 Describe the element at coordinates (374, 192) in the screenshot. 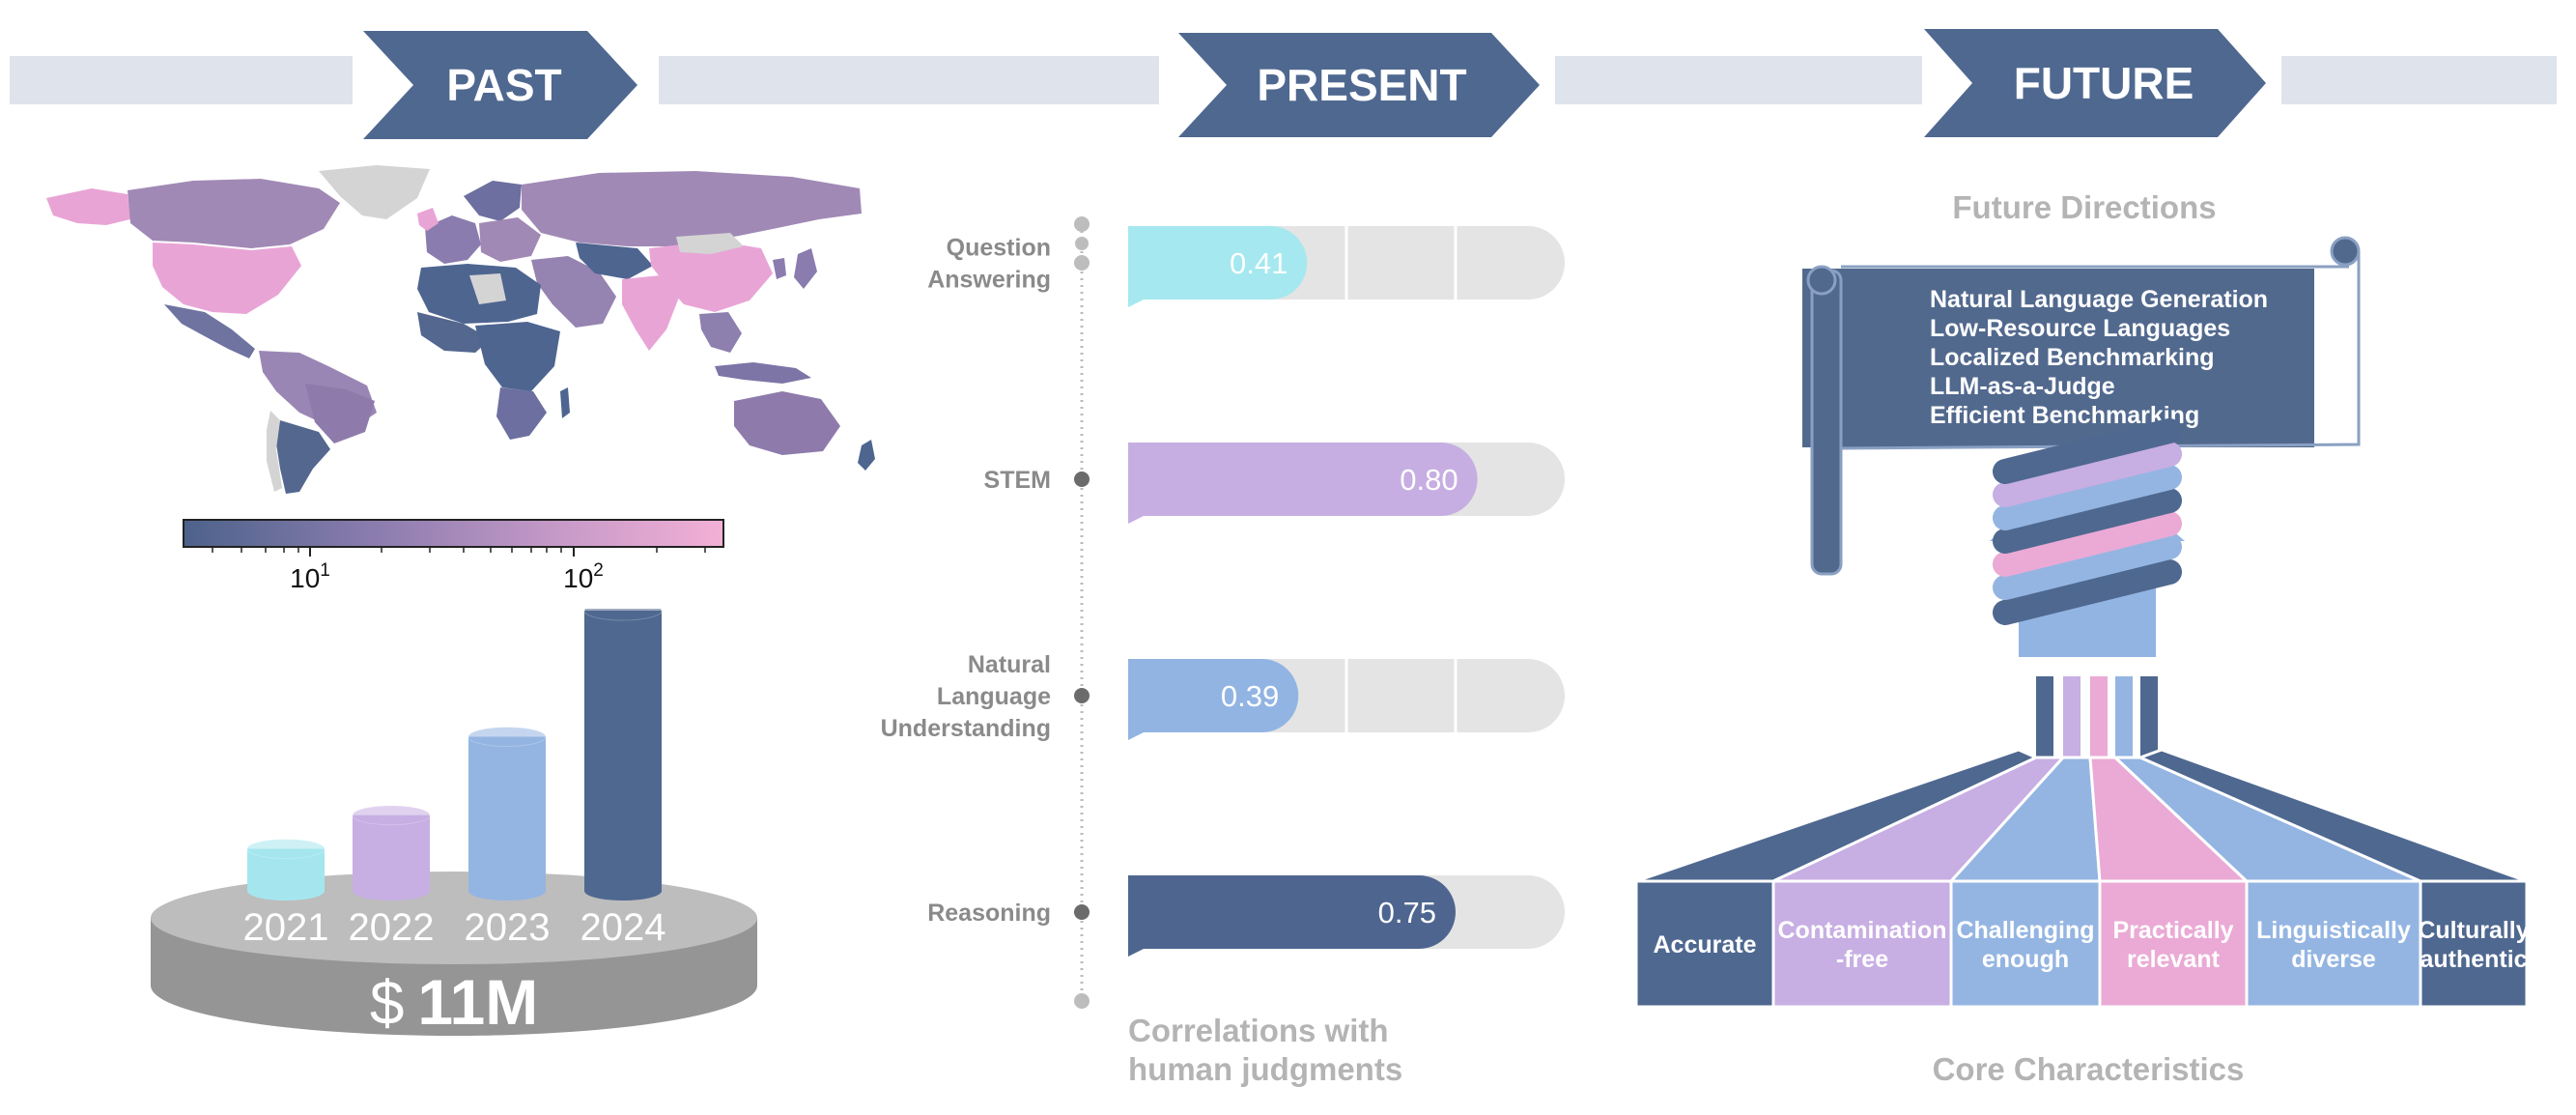

I see `region-greenland` at that location.